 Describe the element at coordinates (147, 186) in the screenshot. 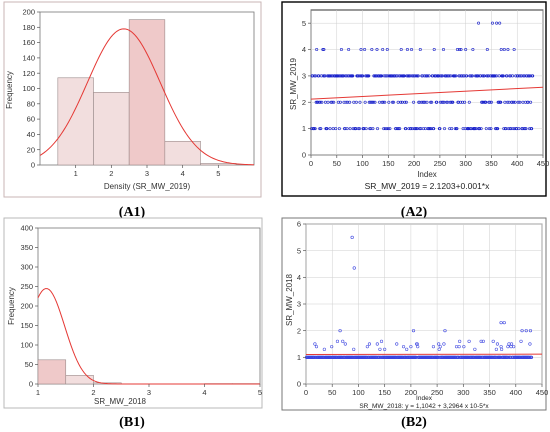

I see `a1-x-label: Density (SR_MW_2019)` at that location.